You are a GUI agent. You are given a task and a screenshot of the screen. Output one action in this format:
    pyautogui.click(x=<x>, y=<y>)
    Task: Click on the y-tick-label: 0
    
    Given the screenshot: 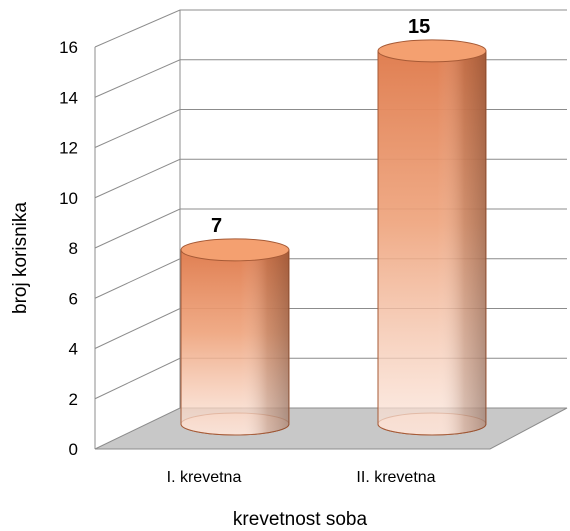 What is the action you would take?
    pyautogui.click(x=73, y=449)
    